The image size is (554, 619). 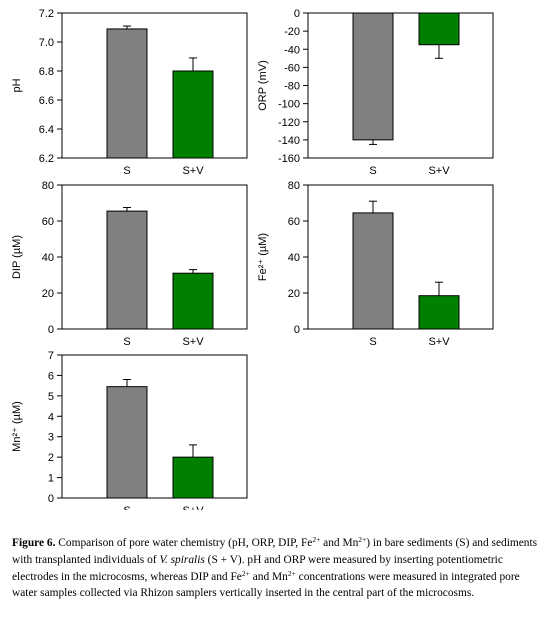 I want to click on y-tick-label: 7.2, so click(x=46, y=14).